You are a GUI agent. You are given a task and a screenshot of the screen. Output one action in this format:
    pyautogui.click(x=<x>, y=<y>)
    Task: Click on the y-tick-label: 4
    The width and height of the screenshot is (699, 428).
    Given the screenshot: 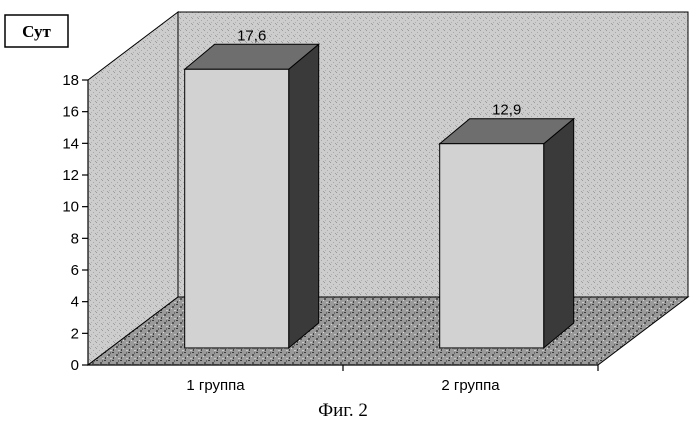 What is the action you would take?
    pyautogui.click(x=75, y=302)
    